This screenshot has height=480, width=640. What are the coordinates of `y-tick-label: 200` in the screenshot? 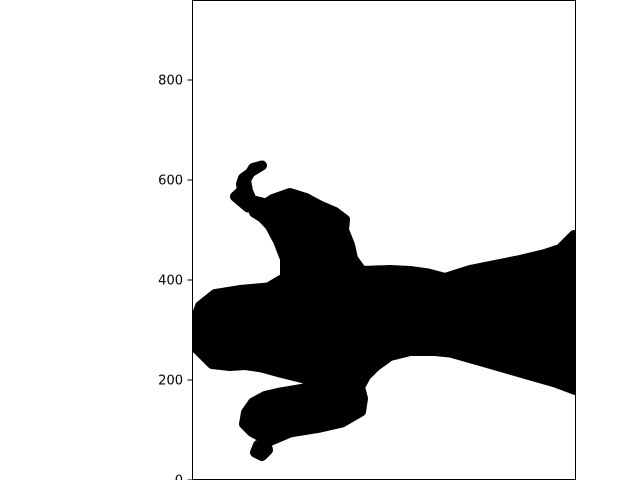 It's located at (170, 381).